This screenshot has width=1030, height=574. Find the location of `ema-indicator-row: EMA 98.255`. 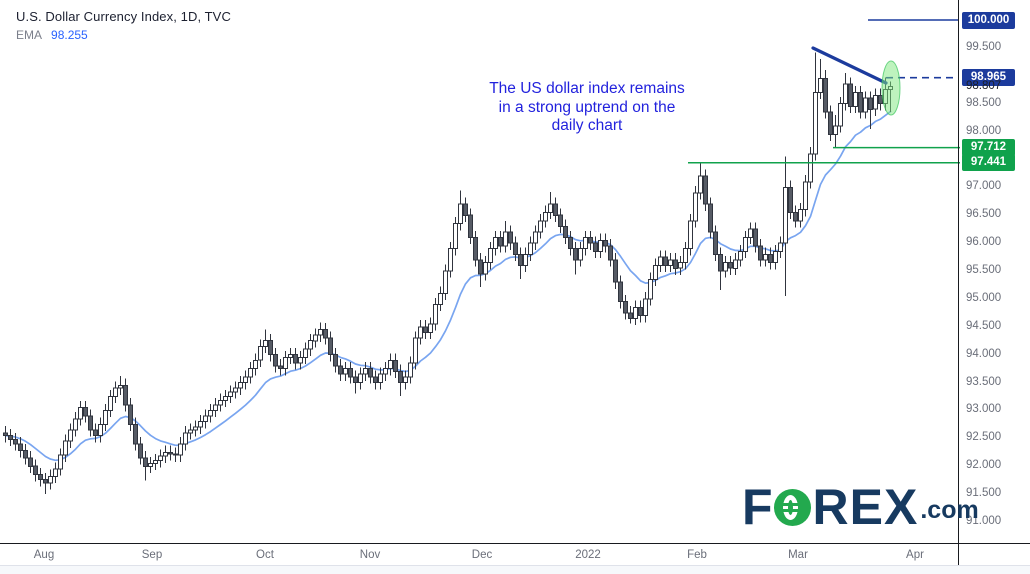

ema-indicator-row: EMA 98.255 is located at coordinates (123, 35).